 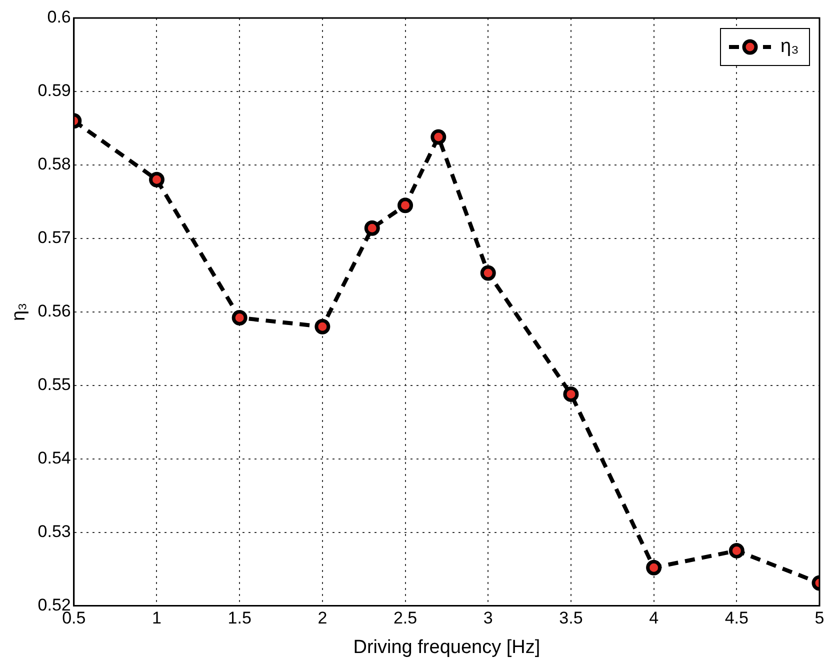 I want to click on y-tick-label: 0.54, so click(x=54, y=458).